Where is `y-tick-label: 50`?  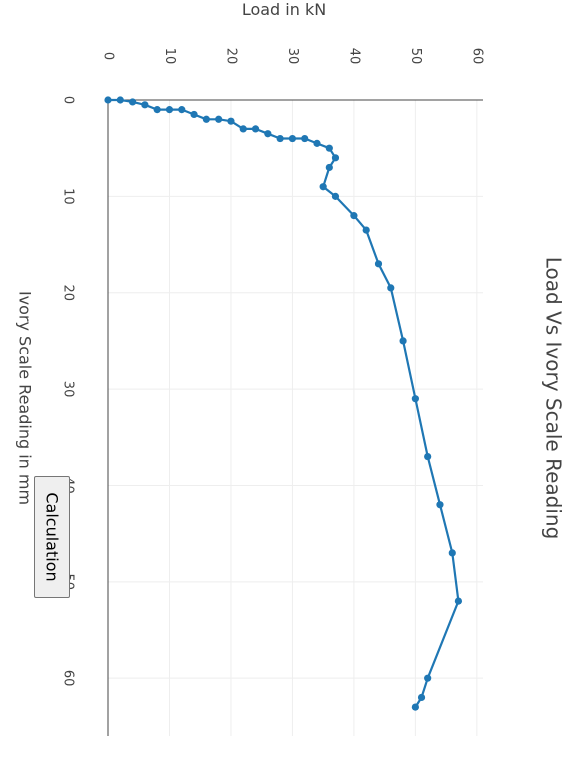
y-tick-label: 50 is located at coordinates (415, 56).